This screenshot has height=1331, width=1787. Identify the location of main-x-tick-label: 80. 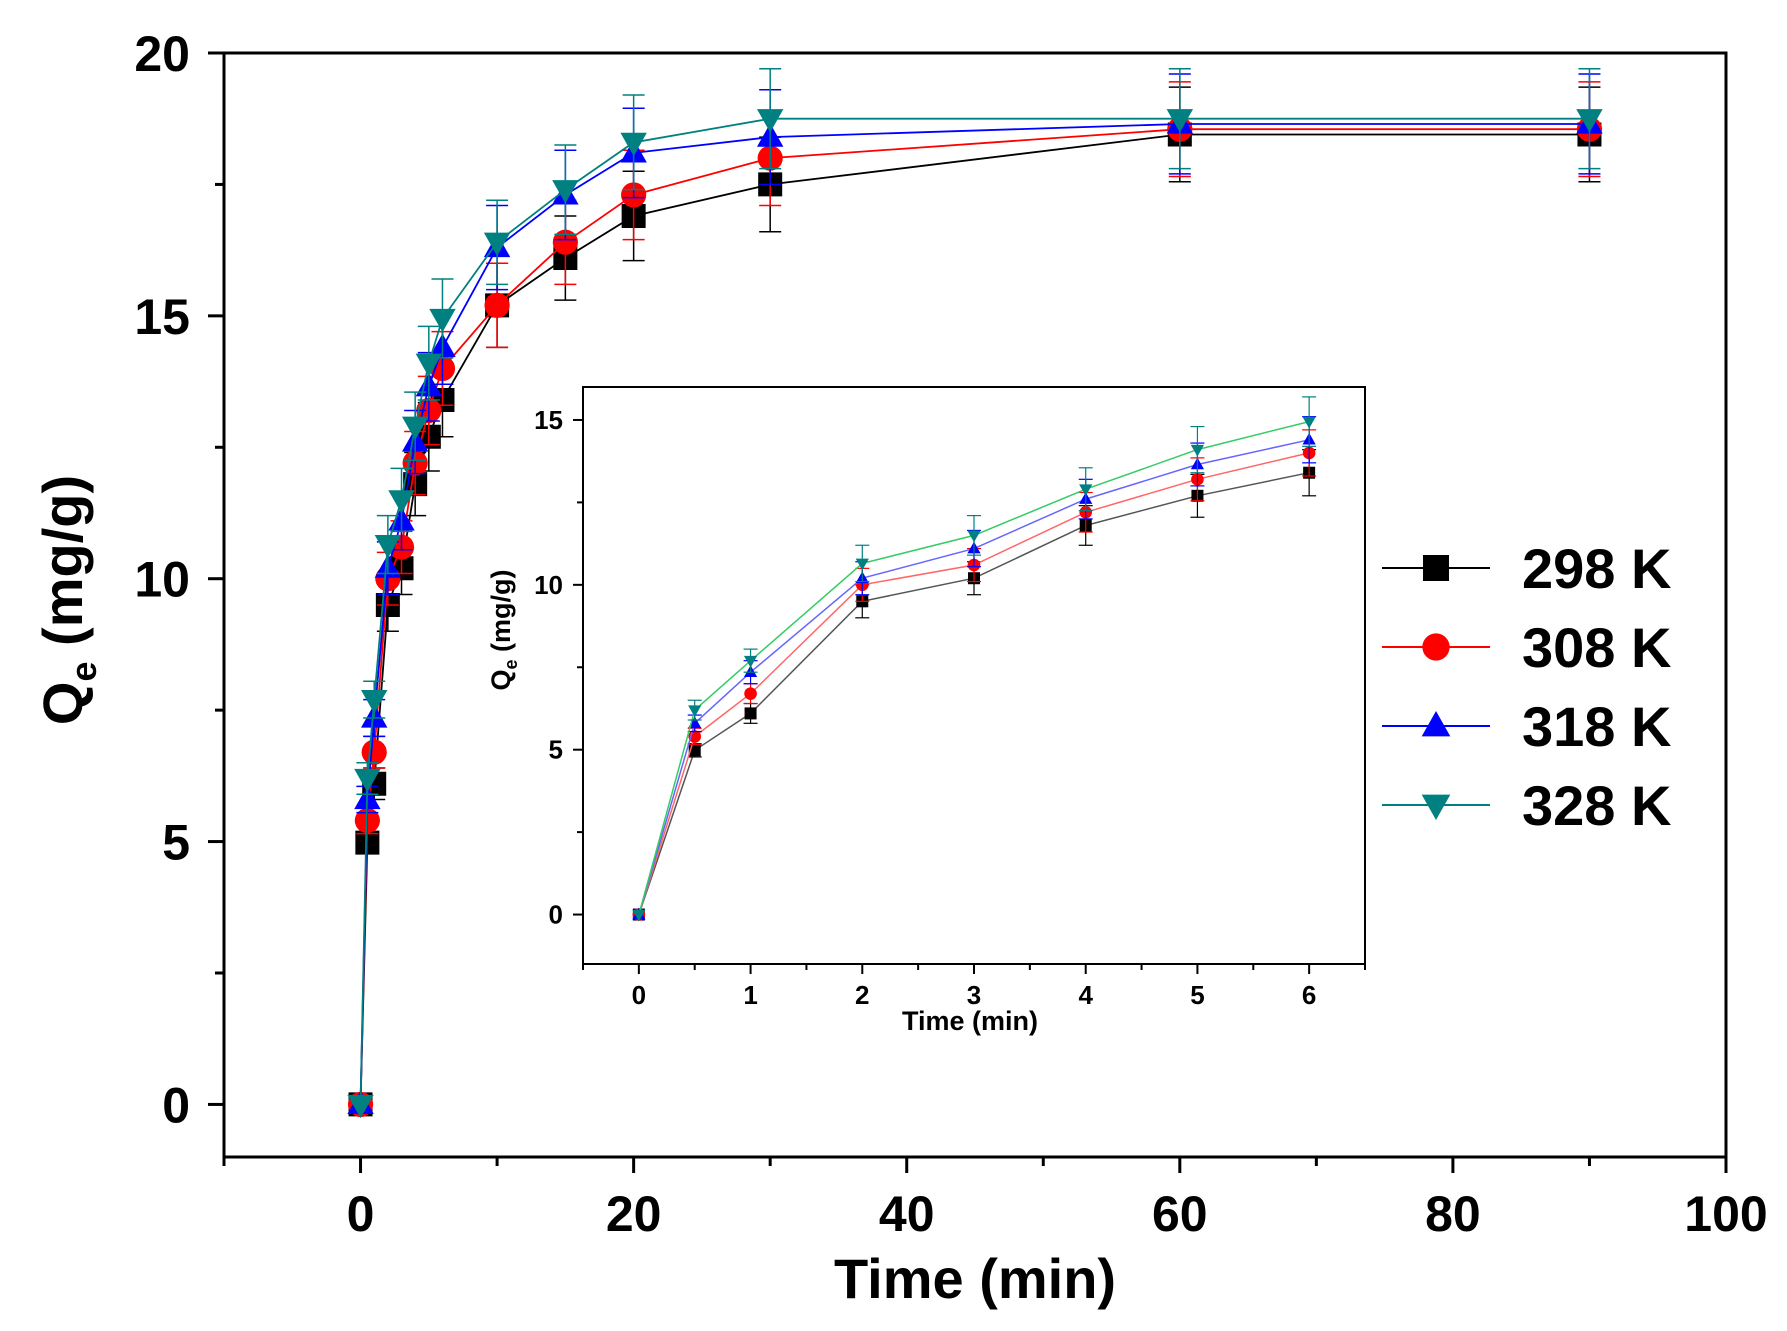
(1453, 1214).